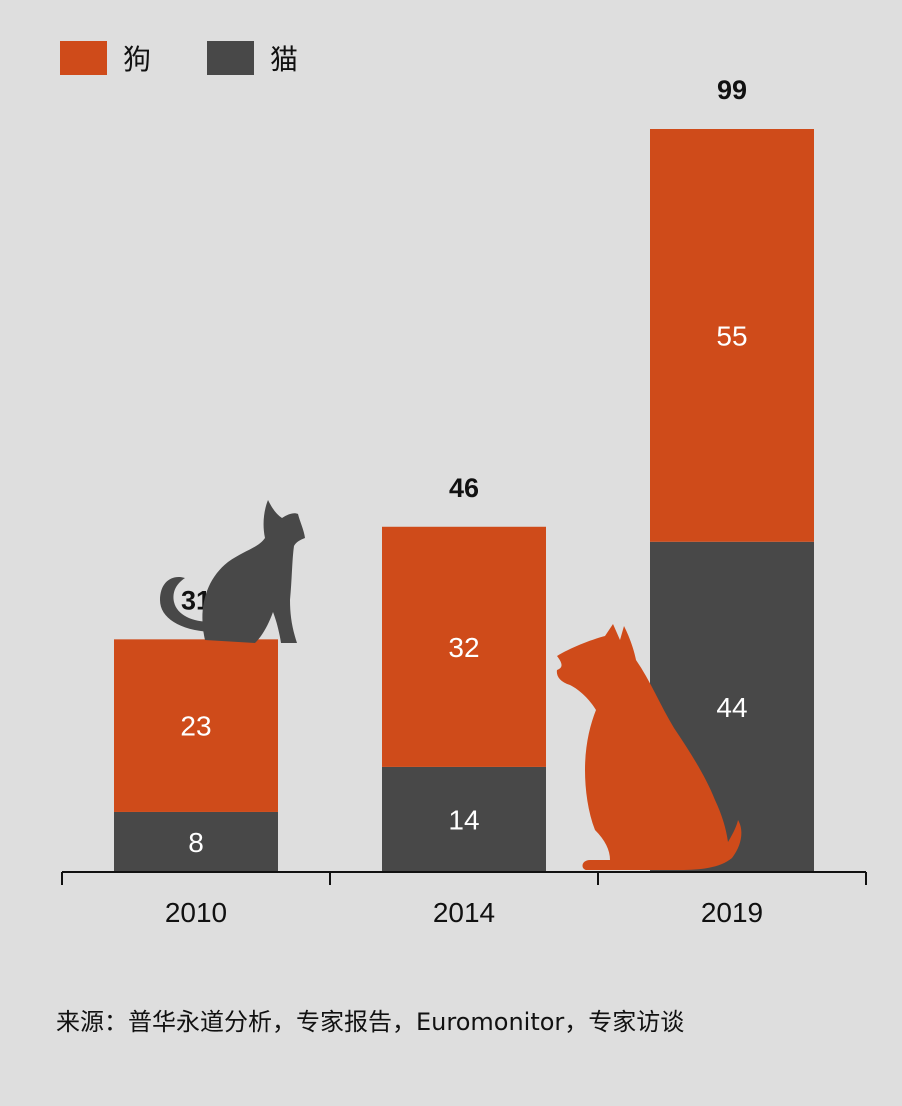  I want to click on x-tick-label-2010: 2010, so click(196, 912).